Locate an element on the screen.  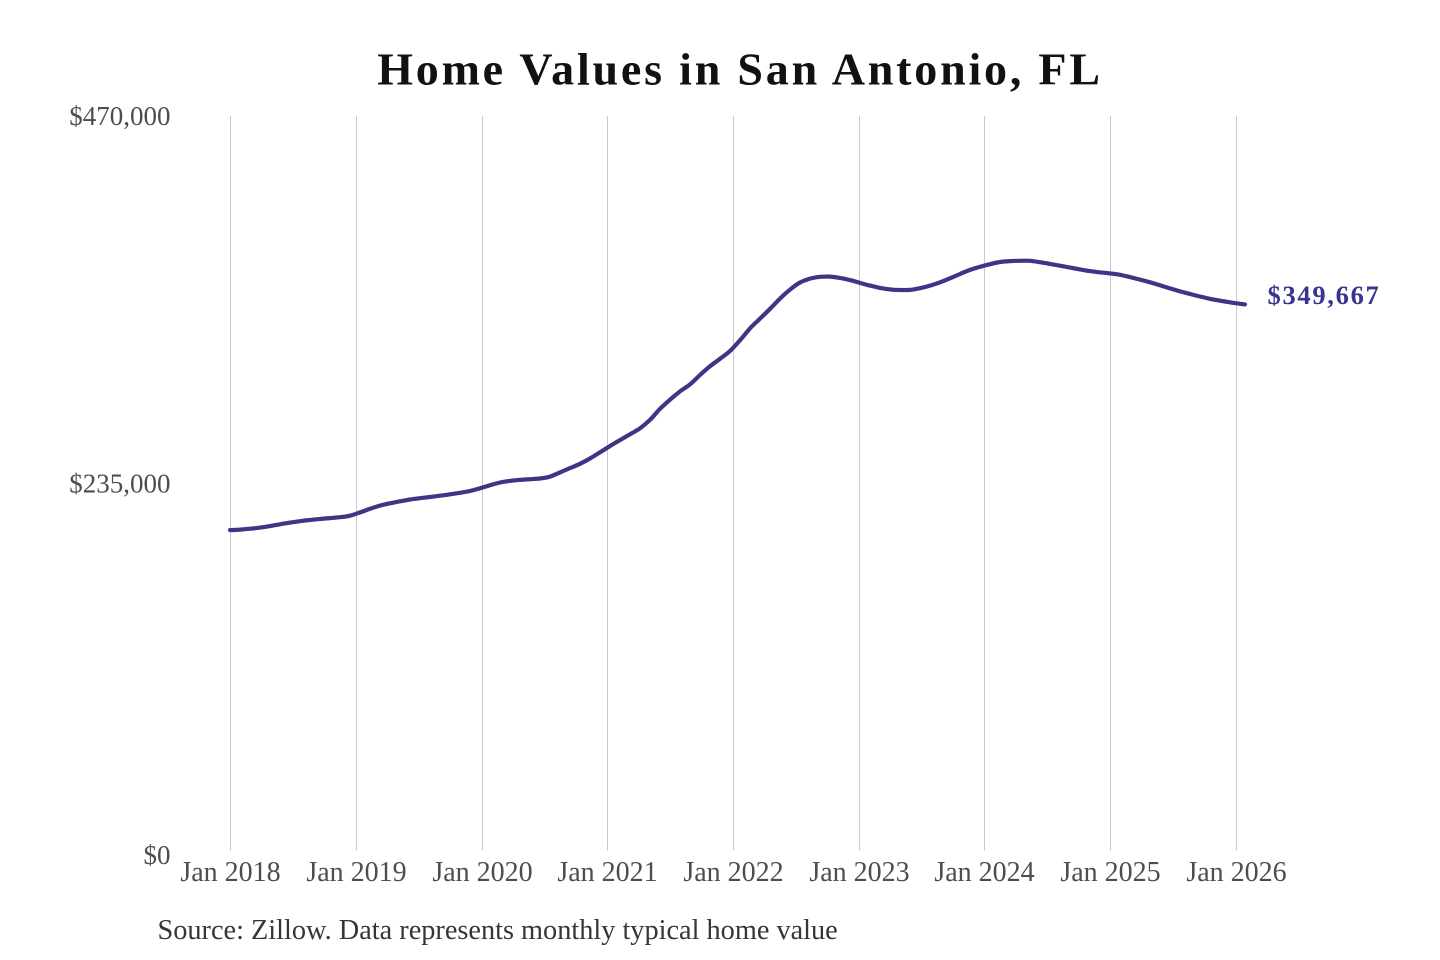
svg-text: Jan 2021 is located at coordinates (607, 872).